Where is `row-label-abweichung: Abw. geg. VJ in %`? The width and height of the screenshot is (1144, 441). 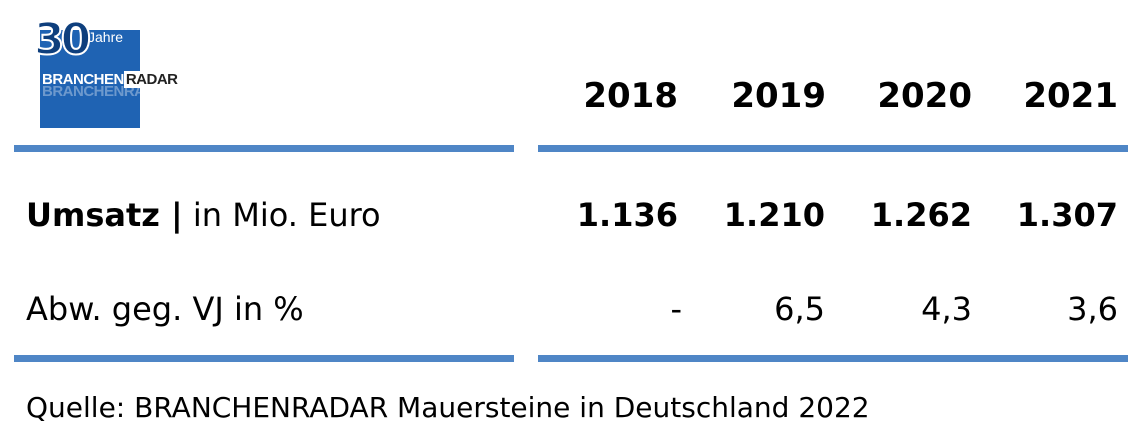 row-label-abweichung: Abw. geg. VJ in % is located at coordinates (165, 309).